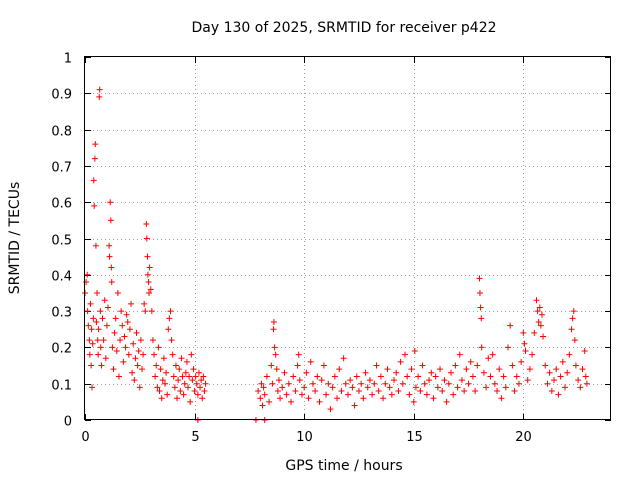  What do you see at coordinates (61, 168) in the screenshot?
I see `y-tick-label: 0.7` at bounding box center [61, 168].